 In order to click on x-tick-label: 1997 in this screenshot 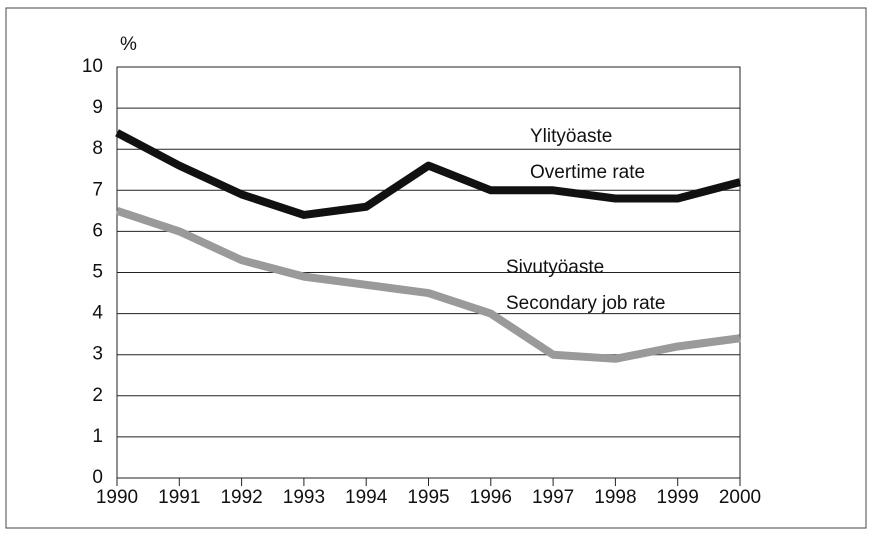, I will do `click(553, 497)`.